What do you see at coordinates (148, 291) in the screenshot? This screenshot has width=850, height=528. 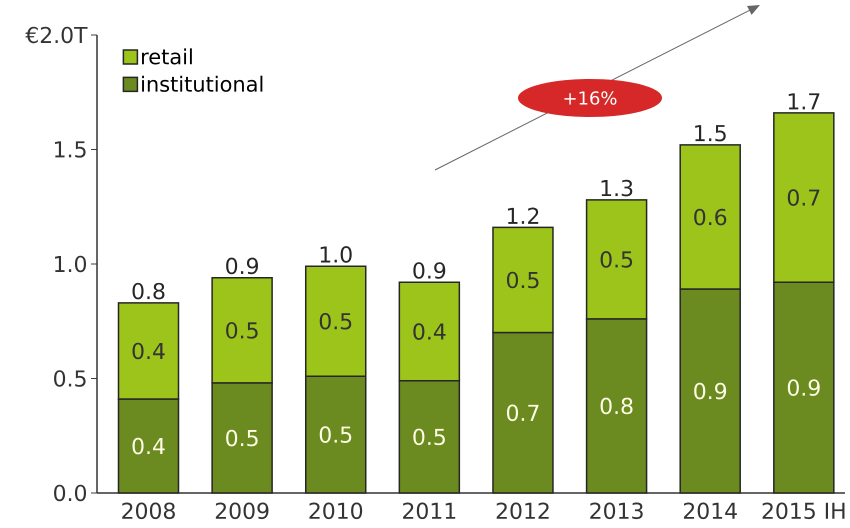 I see `total-label: 0.8` at bounding box center [148, 291].